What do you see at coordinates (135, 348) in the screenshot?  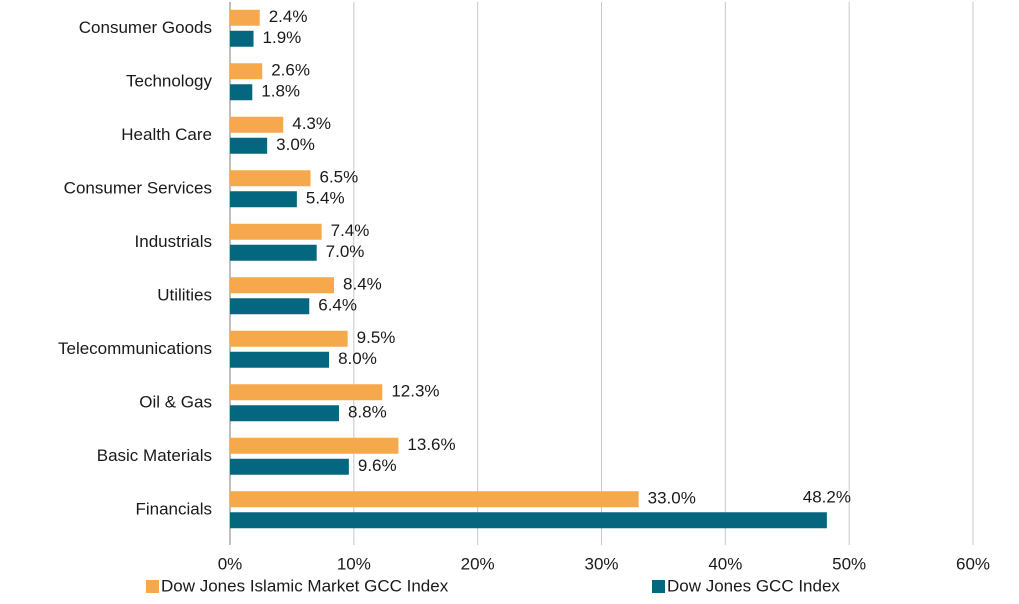 I see `y-tick-label: Telecommunications` at bounding box center [135, 348].